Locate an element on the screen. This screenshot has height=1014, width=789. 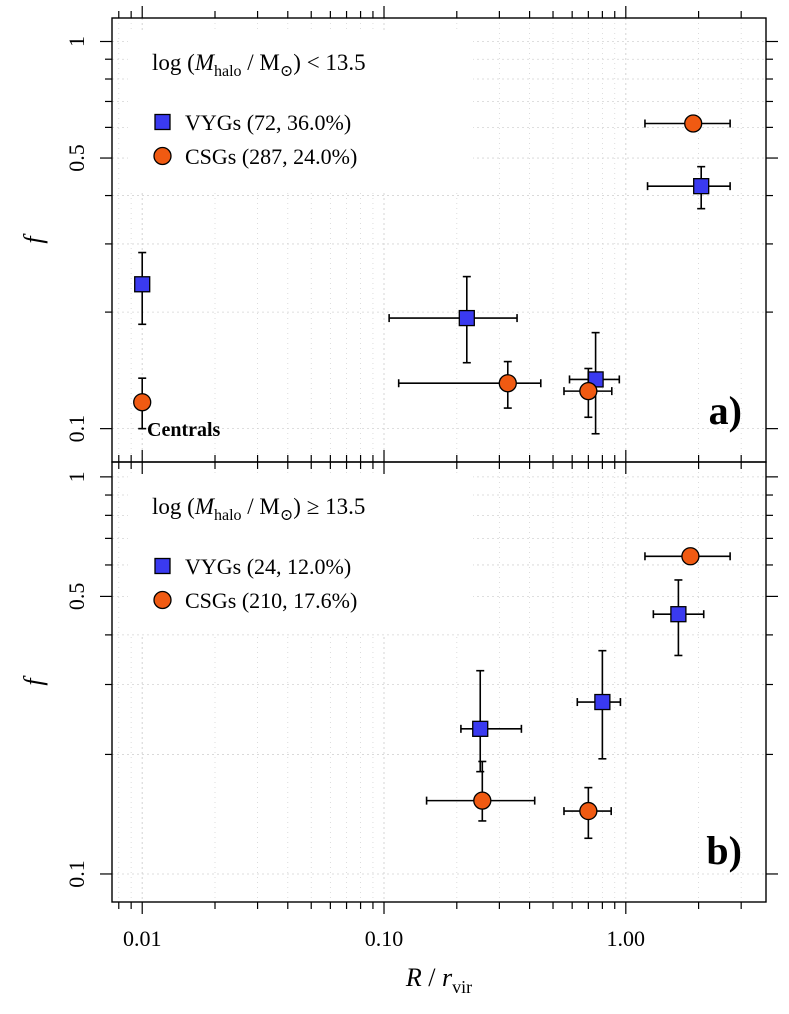
panel-a-annotation: Centrals is located at coordinates (184, 430).